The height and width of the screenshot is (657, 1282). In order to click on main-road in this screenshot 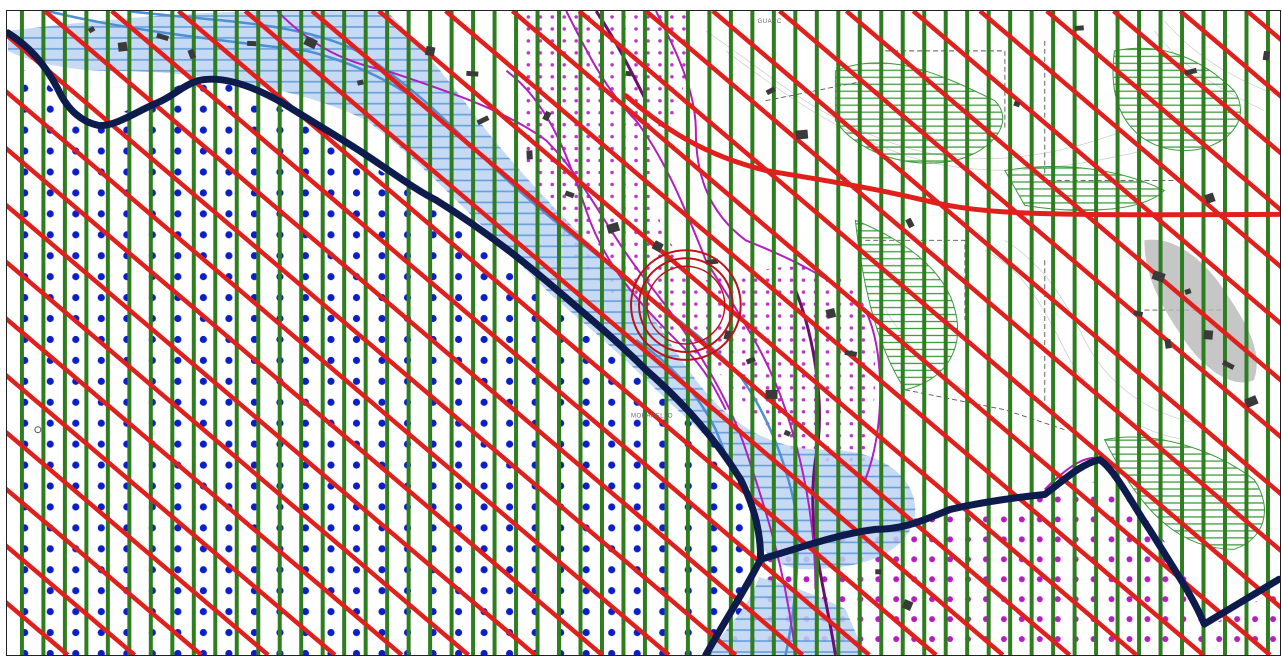, I will do `click(951, 155)`.